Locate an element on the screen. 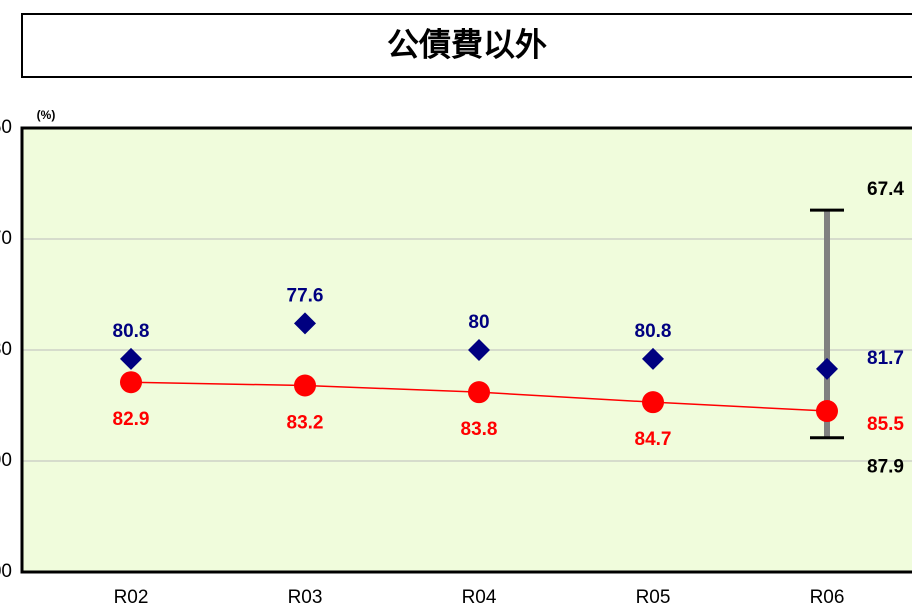 This screenshot has width=912, height=613. range-label: 87.9 is located at coordinates (885, 467).